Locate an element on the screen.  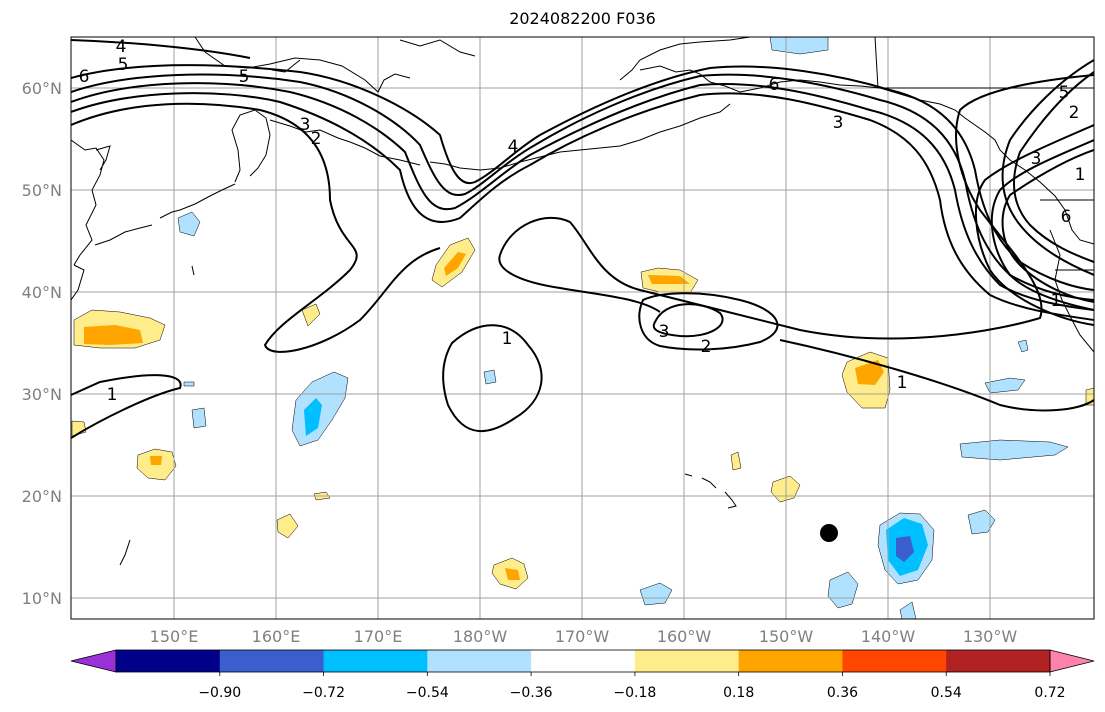
lon-label: 170°W is located at coordinates (582, 636).